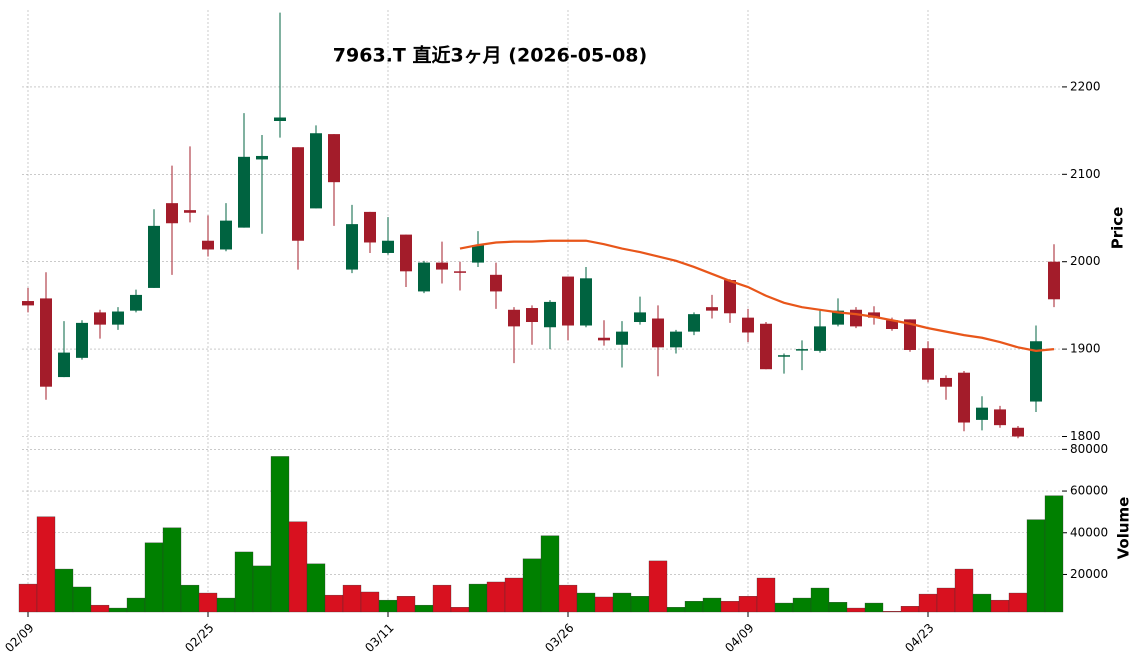 The height and width of the screenshot is (670, 1144). I want to click on x-tick-label: 03/26, so click(559, 638).